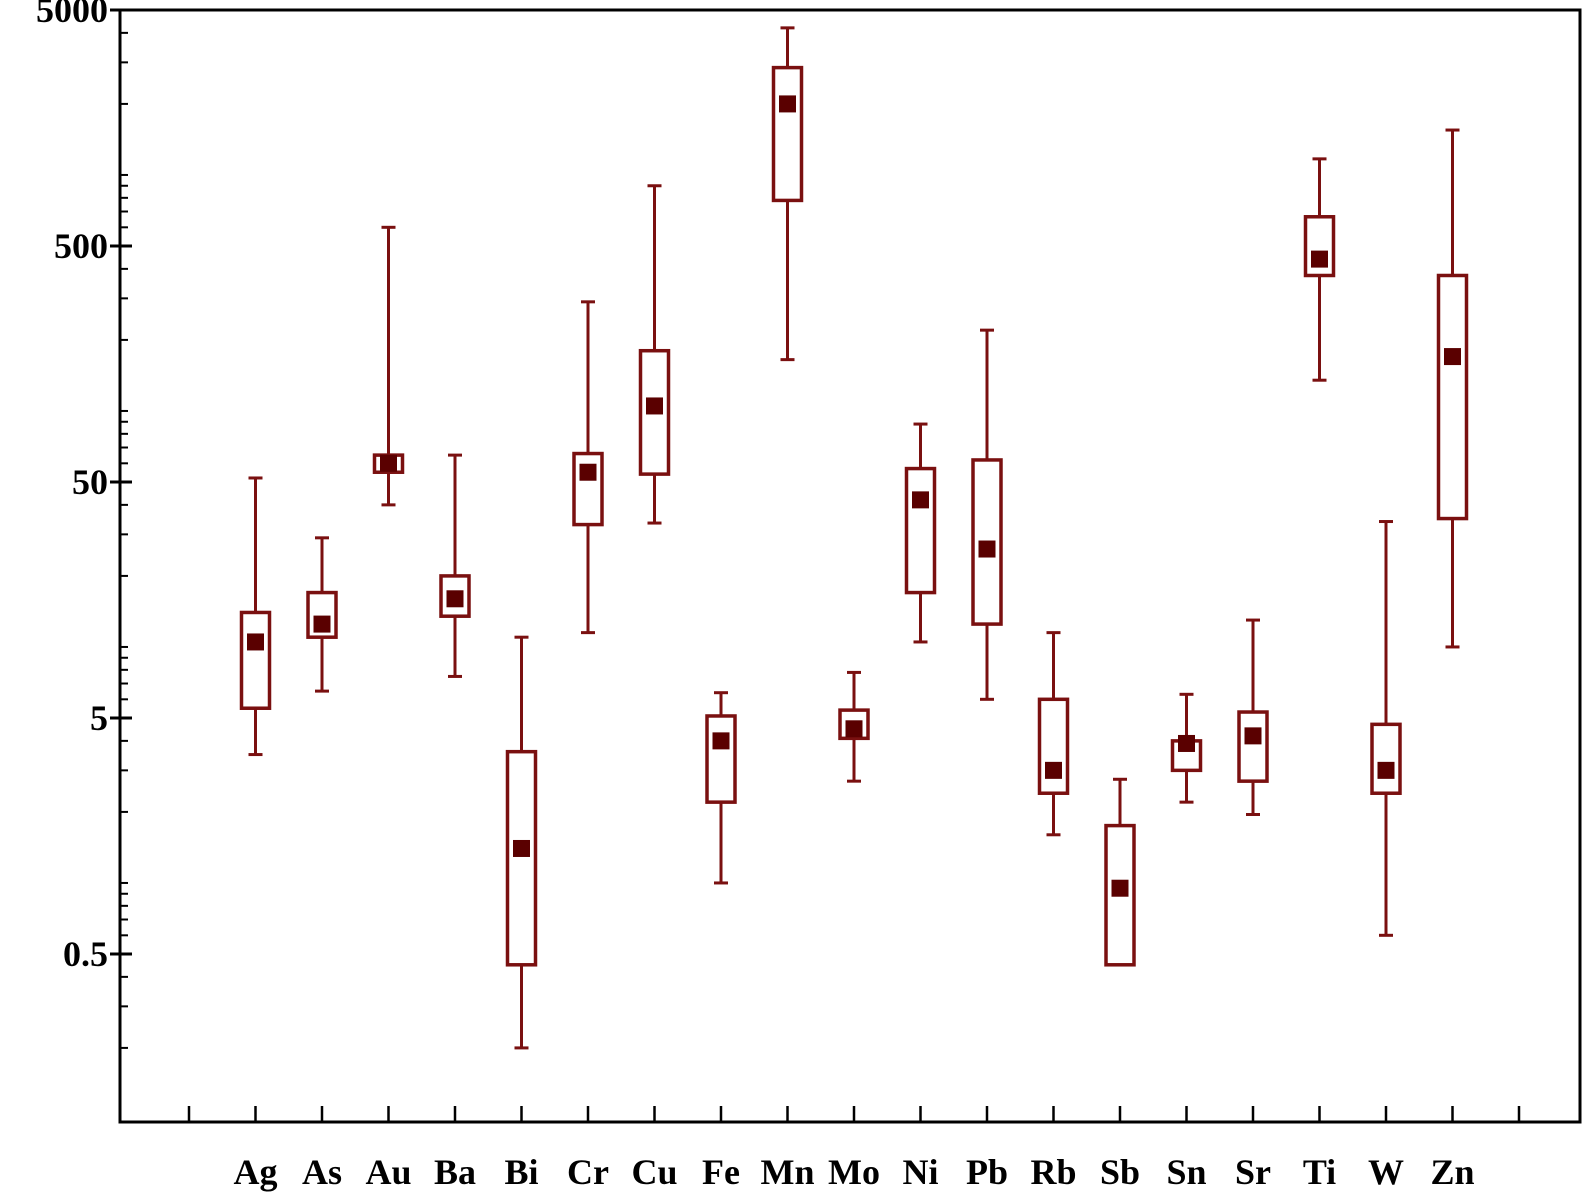  I want to click on box-w, so click(1386, 728).